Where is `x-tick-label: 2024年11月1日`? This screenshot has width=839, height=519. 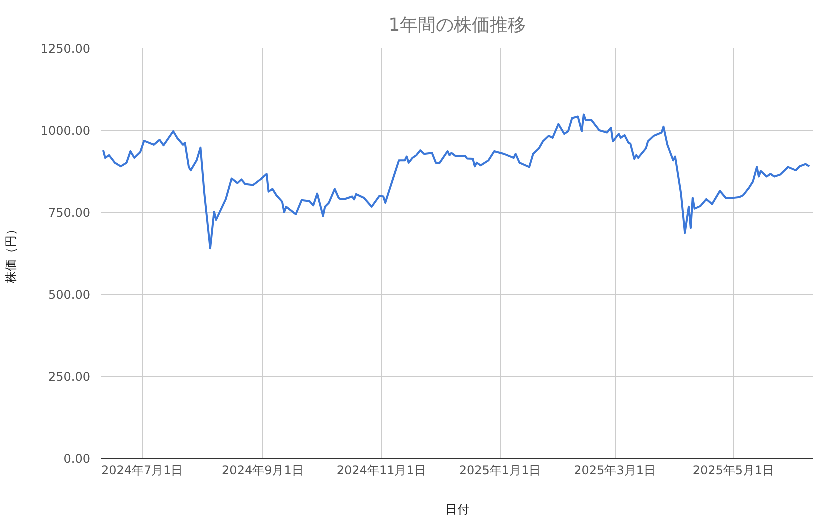 x-tick-label: 2024年11月1日 is located at coordinates (381, 471).